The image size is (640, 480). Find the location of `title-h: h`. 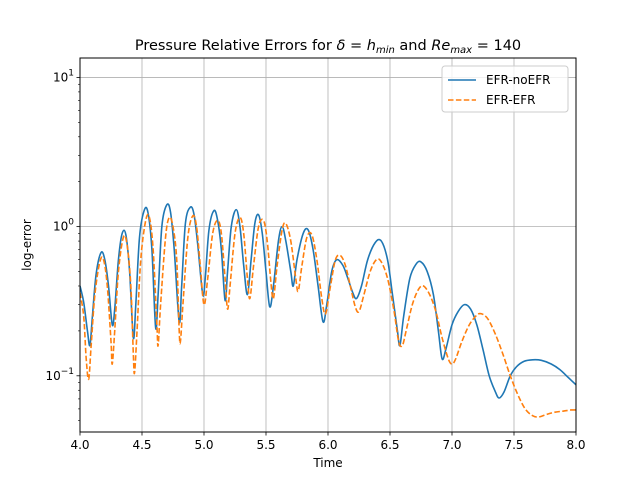

title-h: h is located at coordinates (371, 46).